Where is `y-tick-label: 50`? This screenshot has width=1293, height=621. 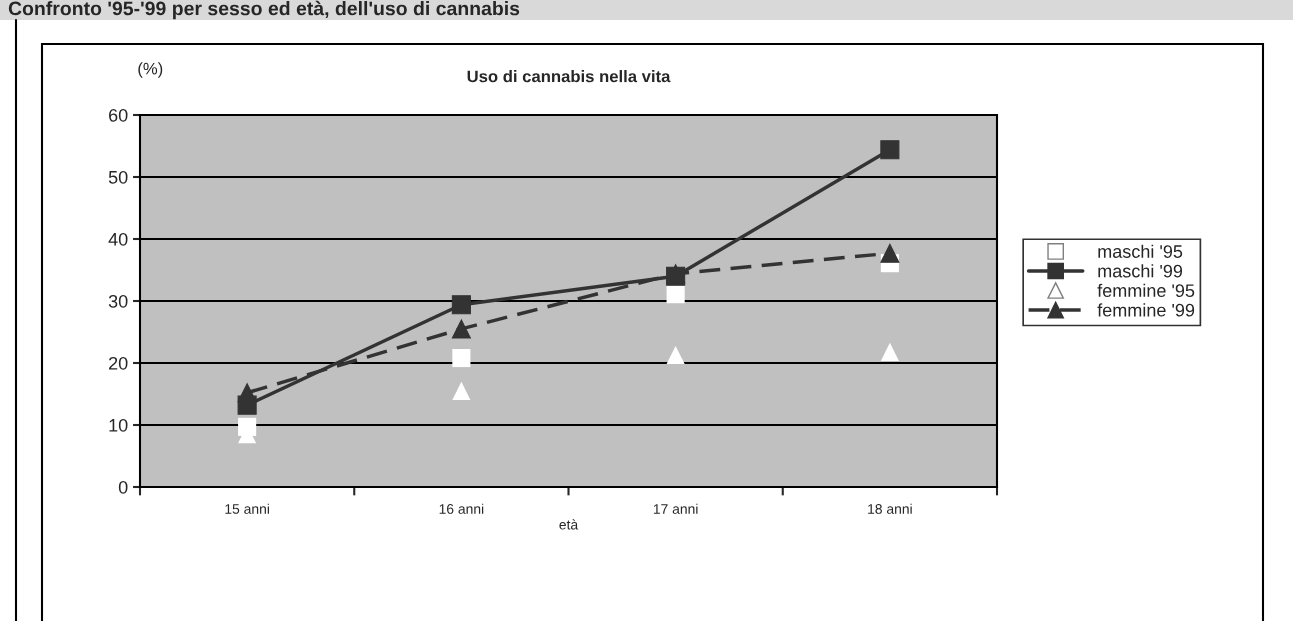 y-tick-label: 50 is located at coordinates (118, 177).